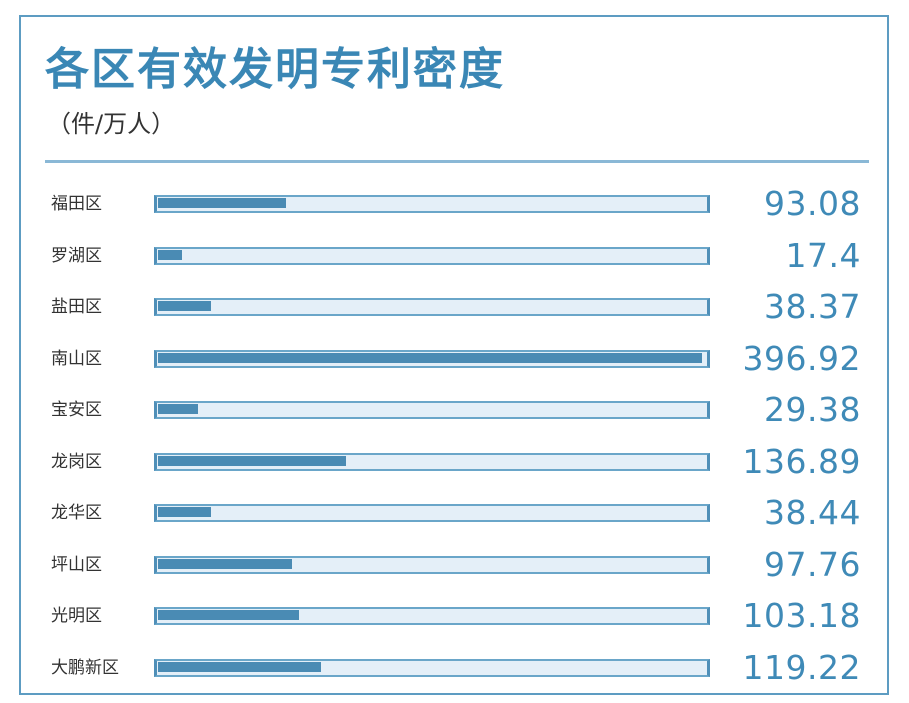 This screenshot has height=703, width=909. I want to click on value-label: 136.89, so click(801, 461).